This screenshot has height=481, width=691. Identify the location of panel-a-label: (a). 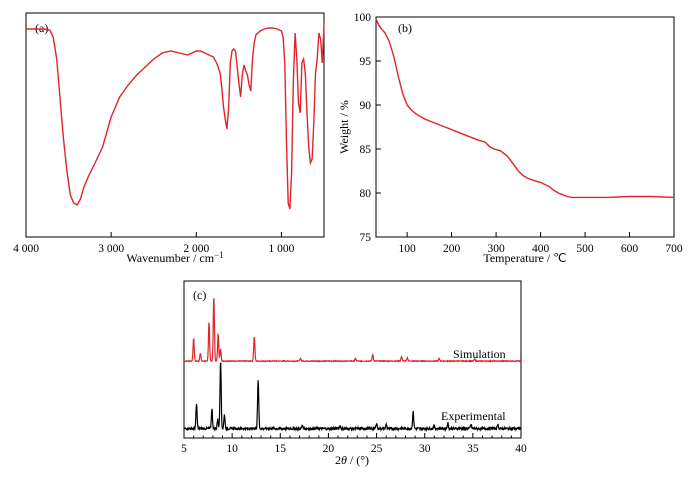
(41, 28).